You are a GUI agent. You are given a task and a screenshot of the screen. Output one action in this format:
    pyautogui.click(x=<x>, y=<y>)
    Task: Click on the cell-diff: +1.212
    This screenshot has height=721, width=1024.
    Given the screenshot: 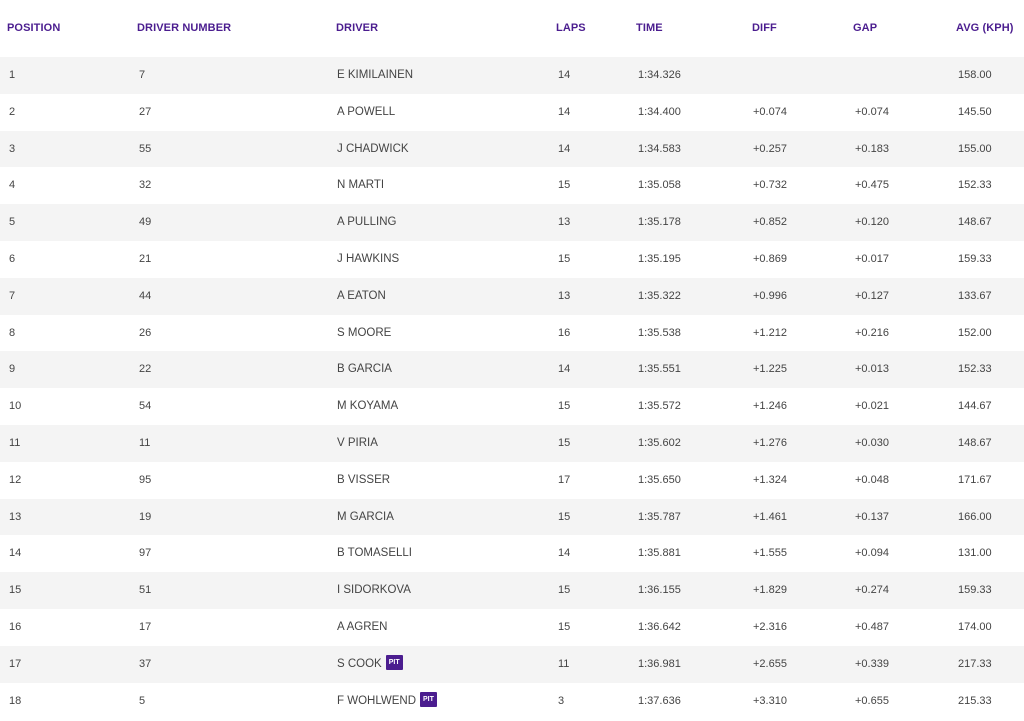 What is the action you would take?
    pyautogui.click(x=770, y=332)
    